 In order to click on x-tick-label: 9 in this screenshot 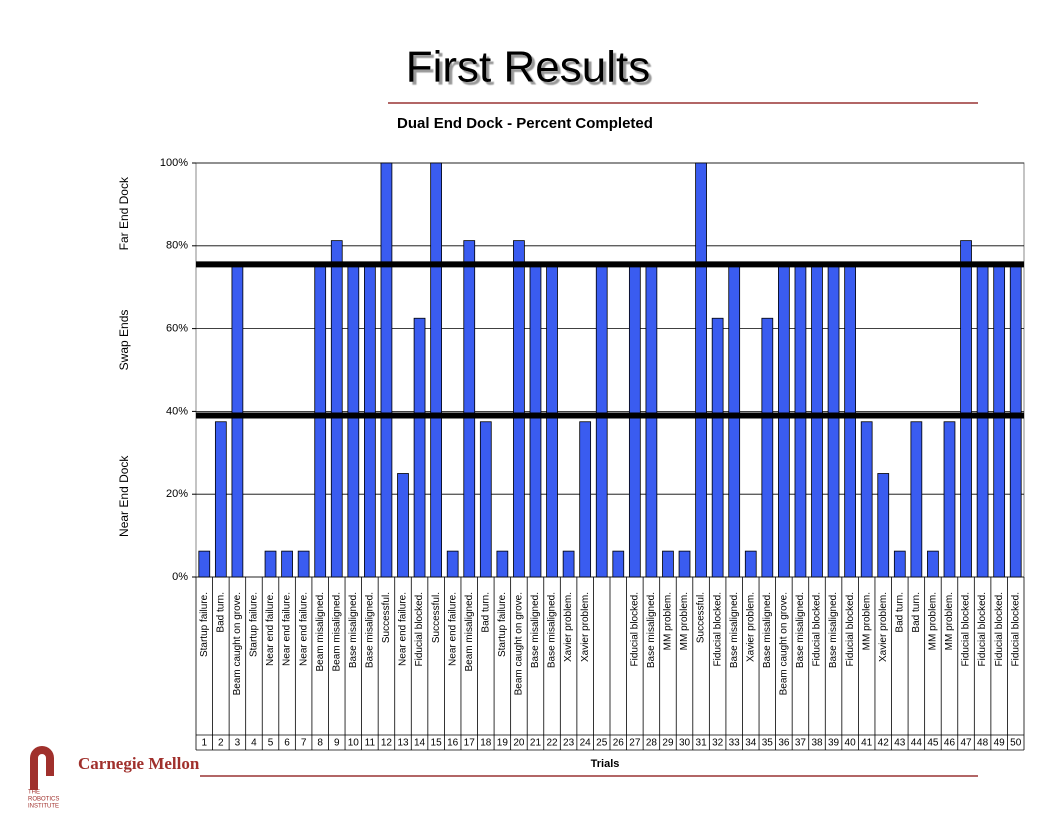, I will do `click(337, 743)`.